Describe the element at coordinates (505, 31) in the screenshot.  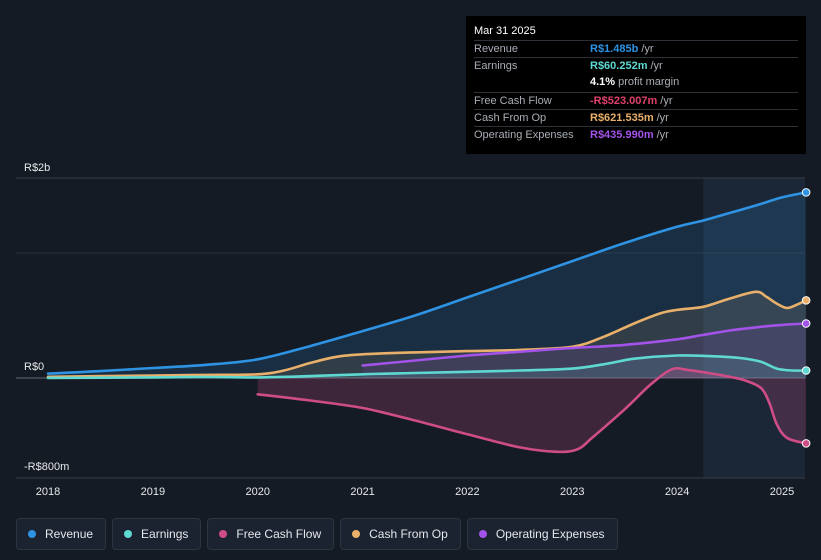
I see `tooltip-date: Mar 31 2025` at that location.